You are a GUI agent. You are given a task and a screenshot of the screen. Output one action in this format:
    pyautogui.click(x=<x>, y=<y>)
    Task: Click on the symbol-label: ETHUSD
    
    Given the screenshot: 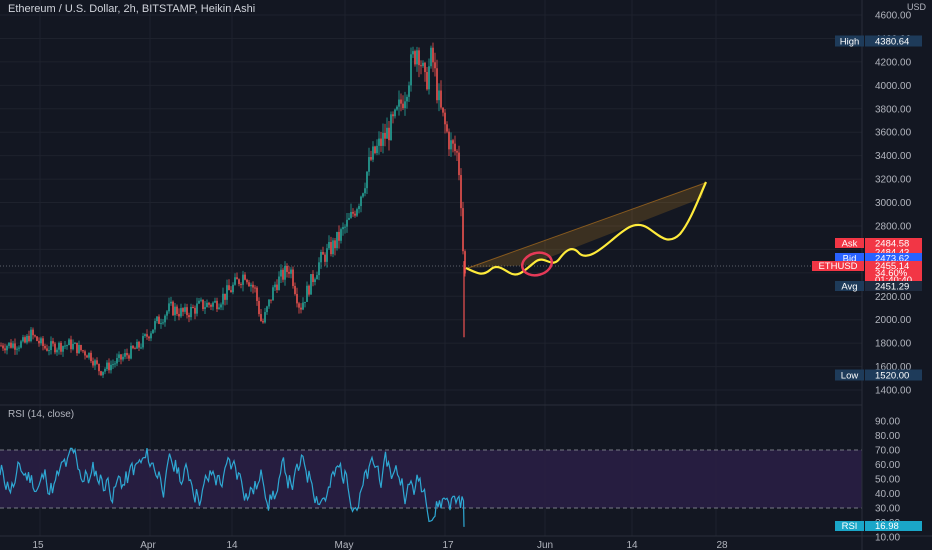 What is the action you would take?
    pyautogui.click(x=837, y=266)
    